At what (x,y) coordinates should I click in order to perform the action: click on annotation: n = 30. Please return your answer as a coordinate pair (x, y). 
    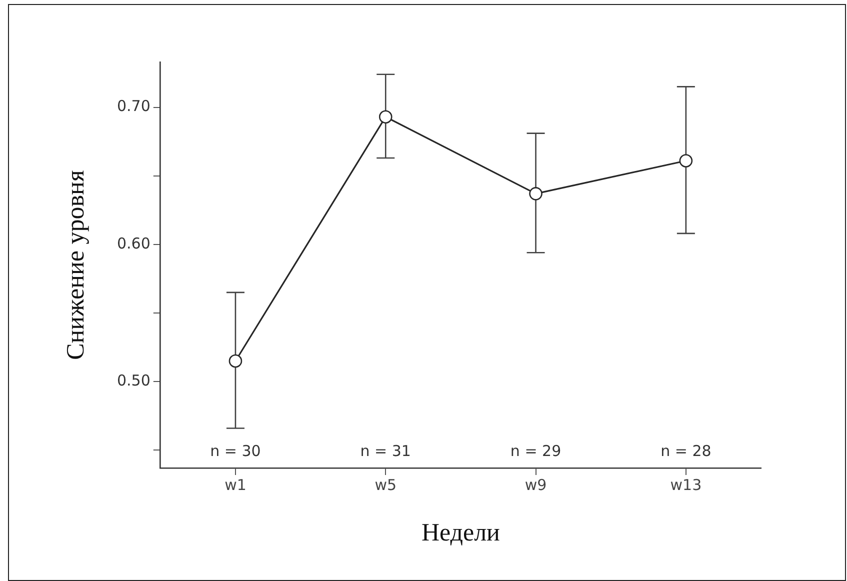
    Looking at the image, I should click on (235, 451).